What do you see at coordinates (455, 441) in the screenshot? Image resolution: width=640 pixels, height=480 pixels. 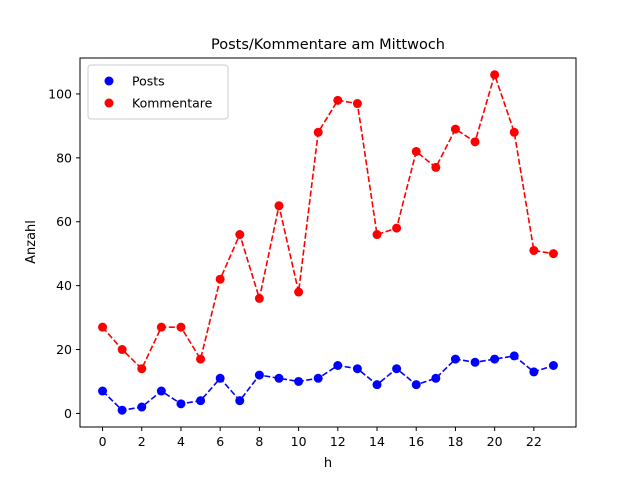 I see `x-tick-label: 18` at bounding box center [455, 441].